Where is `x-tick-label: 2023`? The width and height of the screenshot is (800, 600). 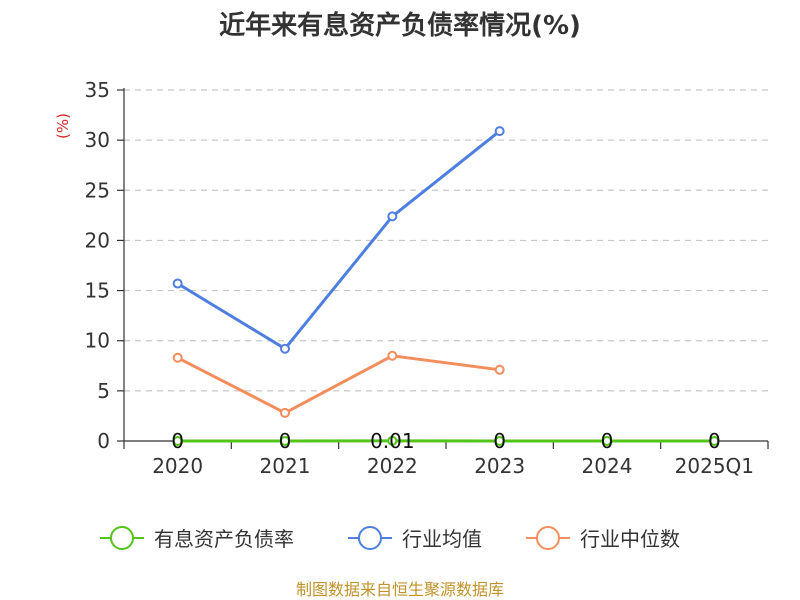 x-tick-label: 2023 is located at coordinates (499, 466).